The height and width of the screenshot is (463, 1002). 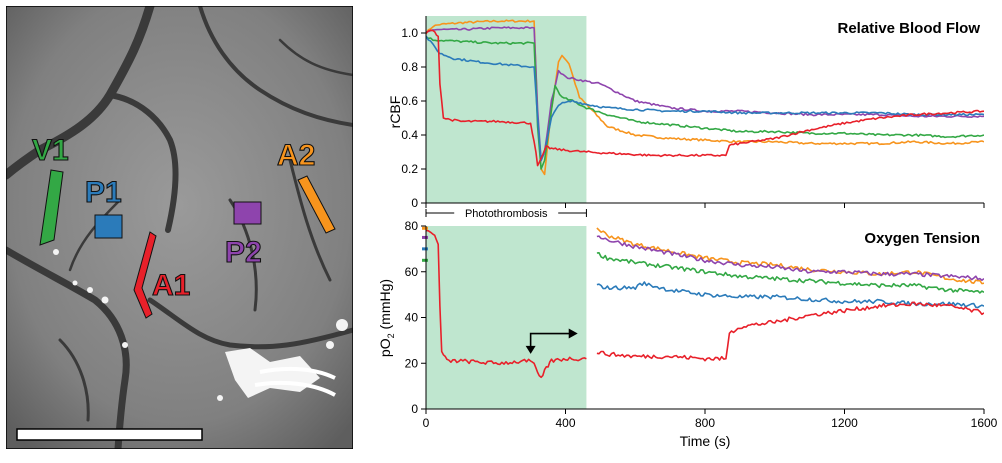 I want to click on x-tick-label: 0, so click(x=426, y=423).